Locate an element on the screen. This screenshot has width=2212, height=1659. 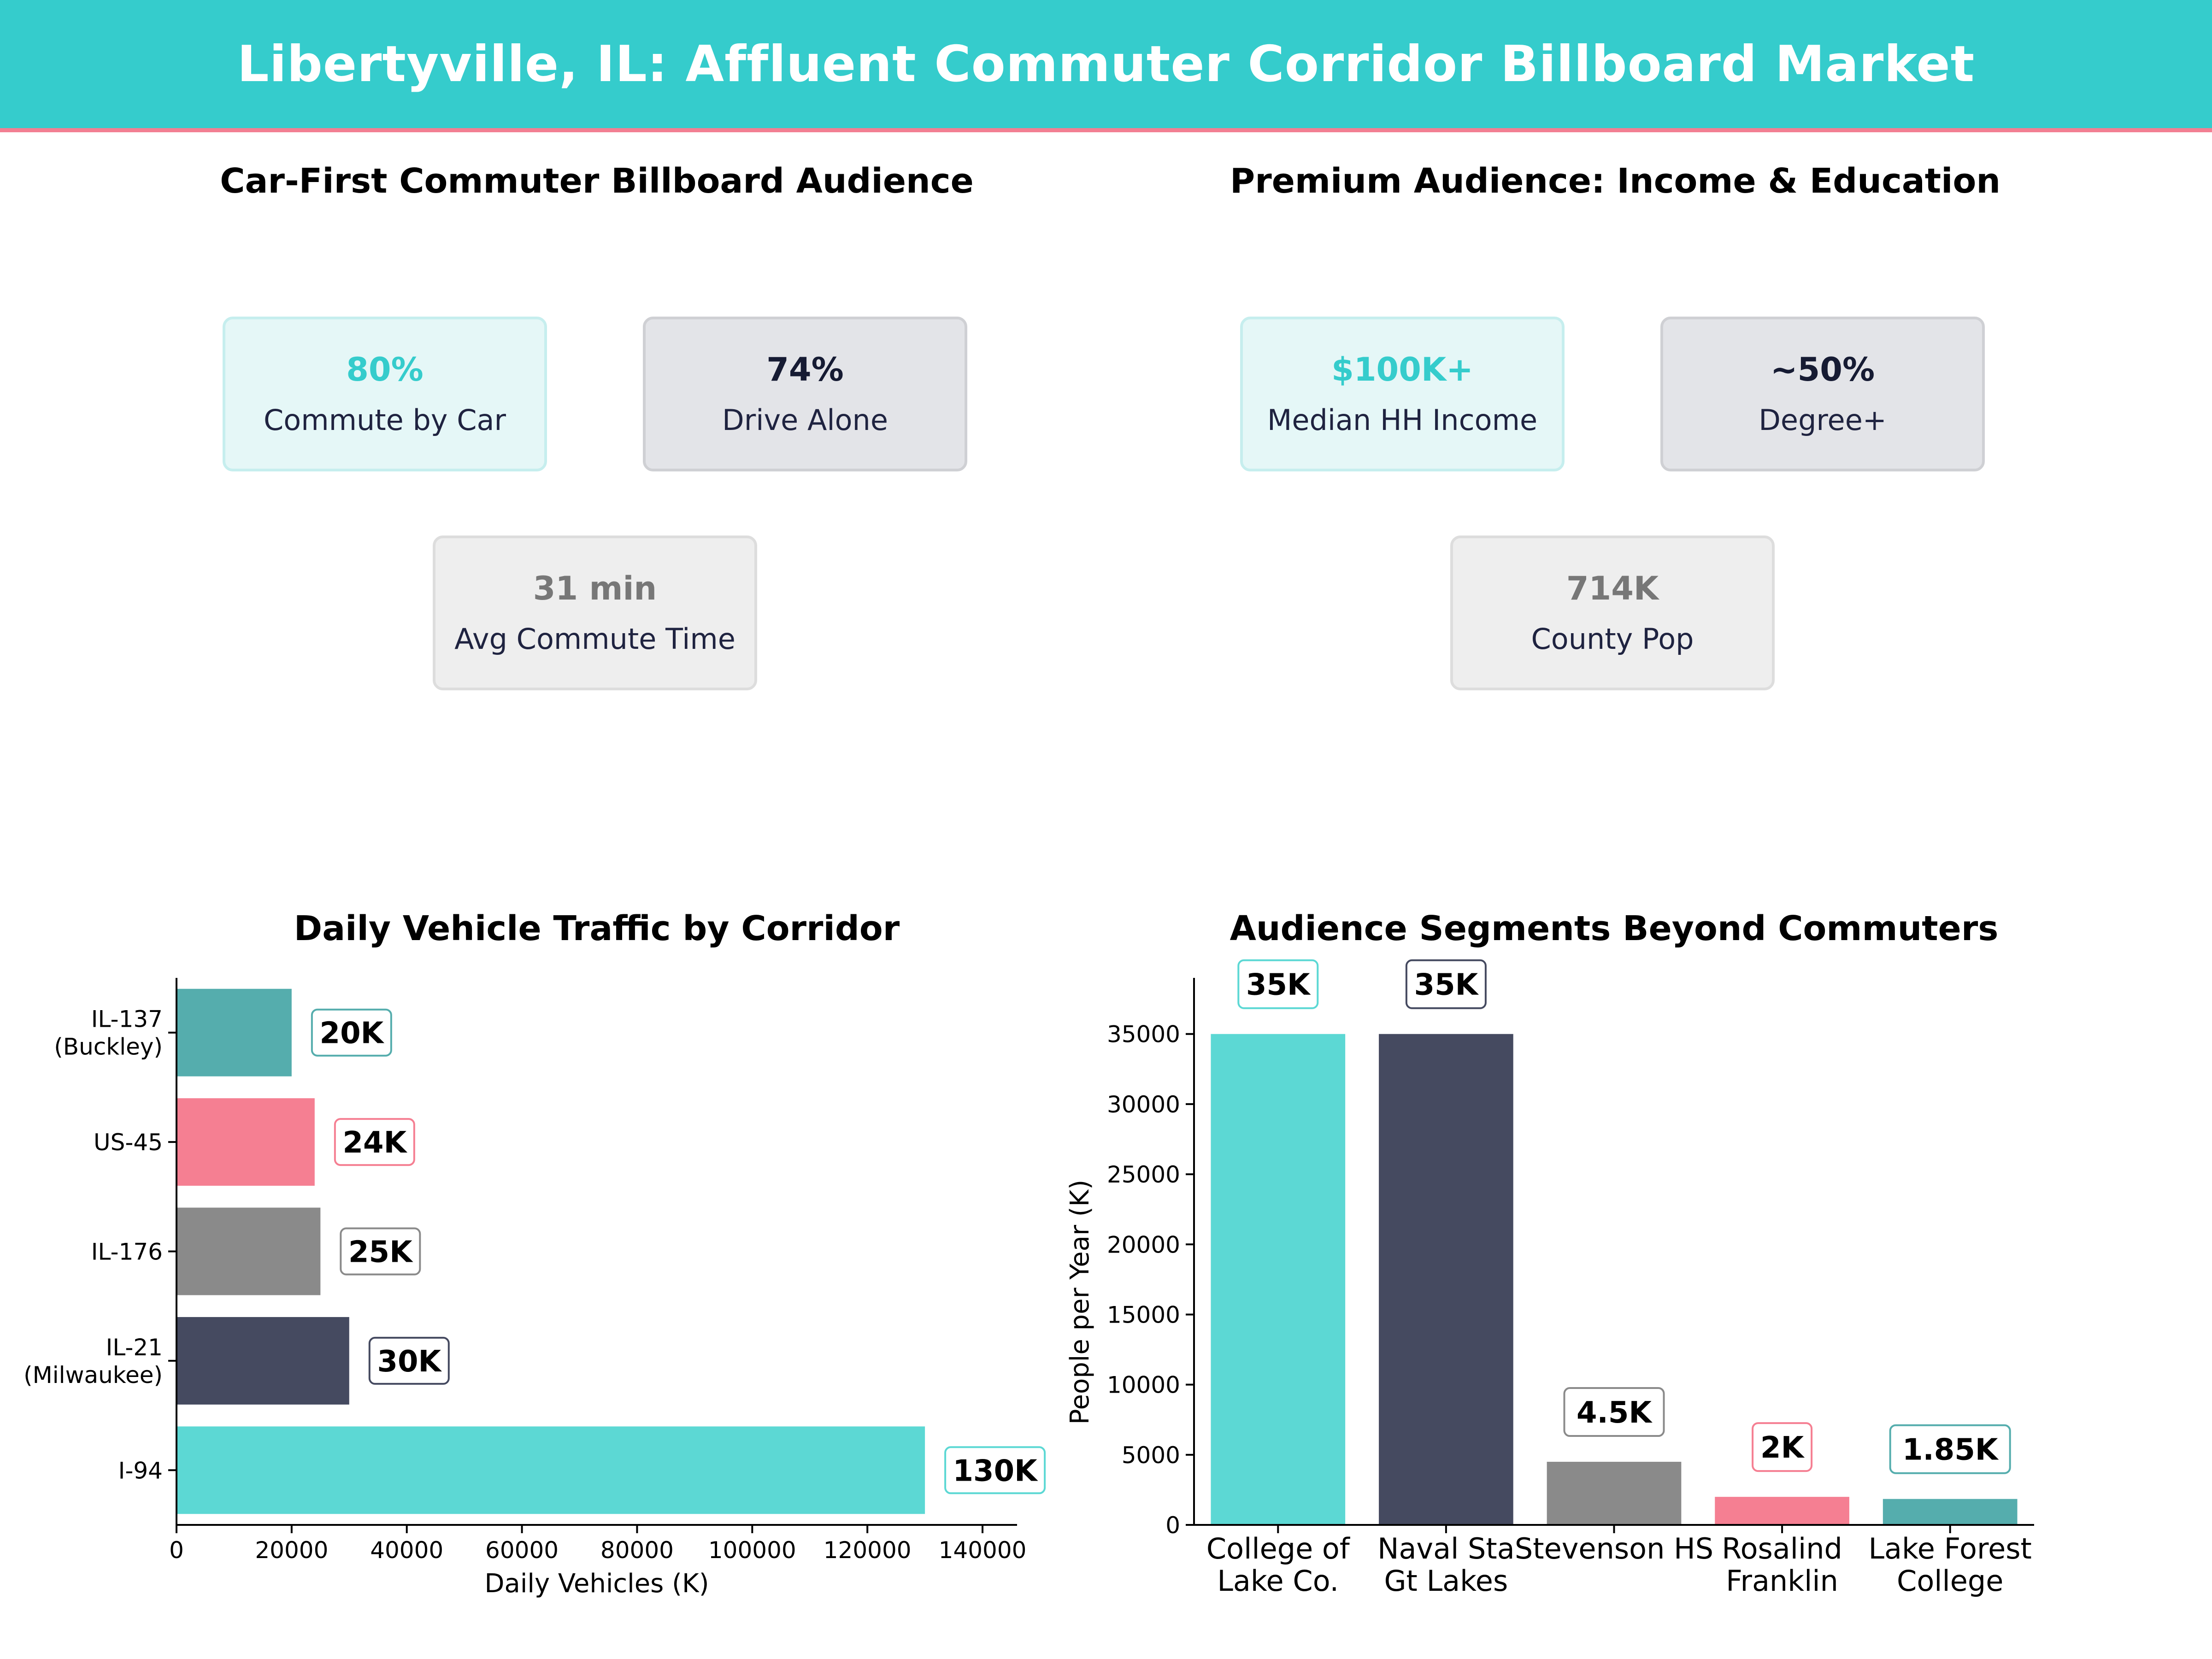
x-tick-label: 120000 is located at coordinates (868, 1550).